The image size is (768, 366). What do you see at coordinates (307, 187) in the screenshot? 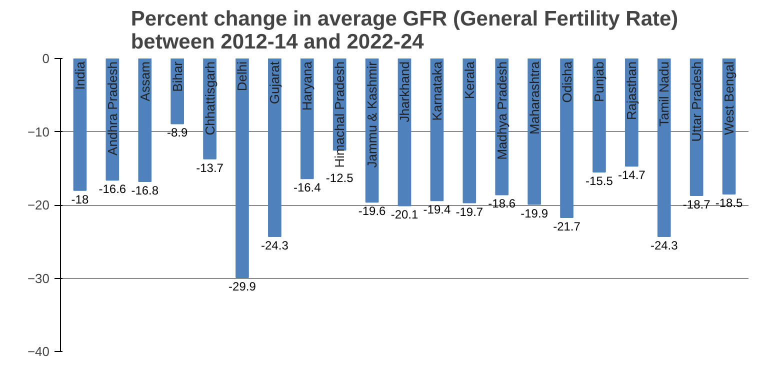
I see `data-label: -16.4` at bounding box center [307, 187].